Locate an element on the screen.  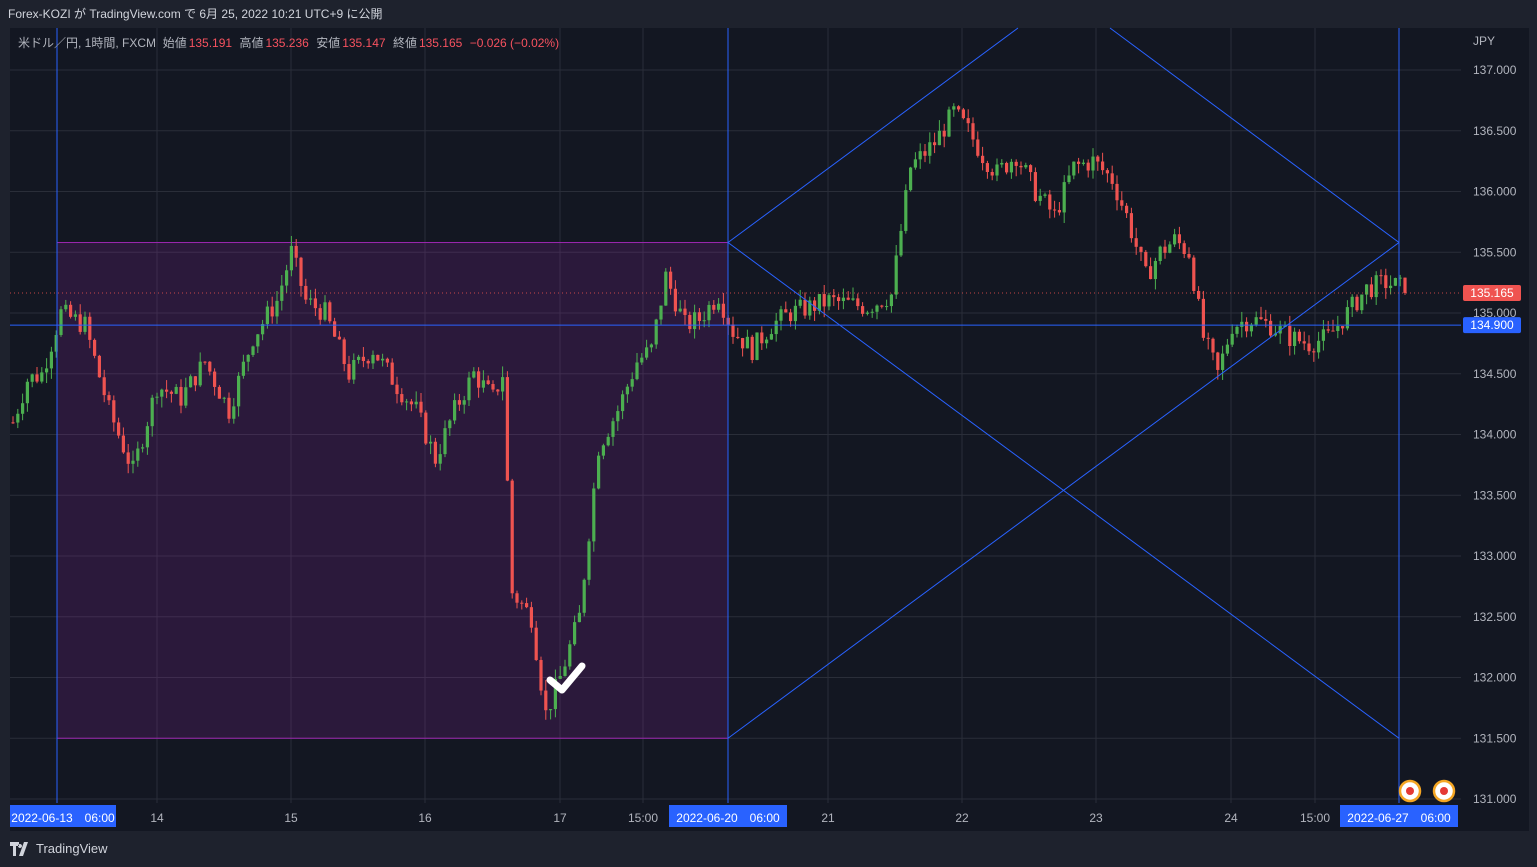
hline-price-label: 134.900 is located at coordinates (1492, 325).